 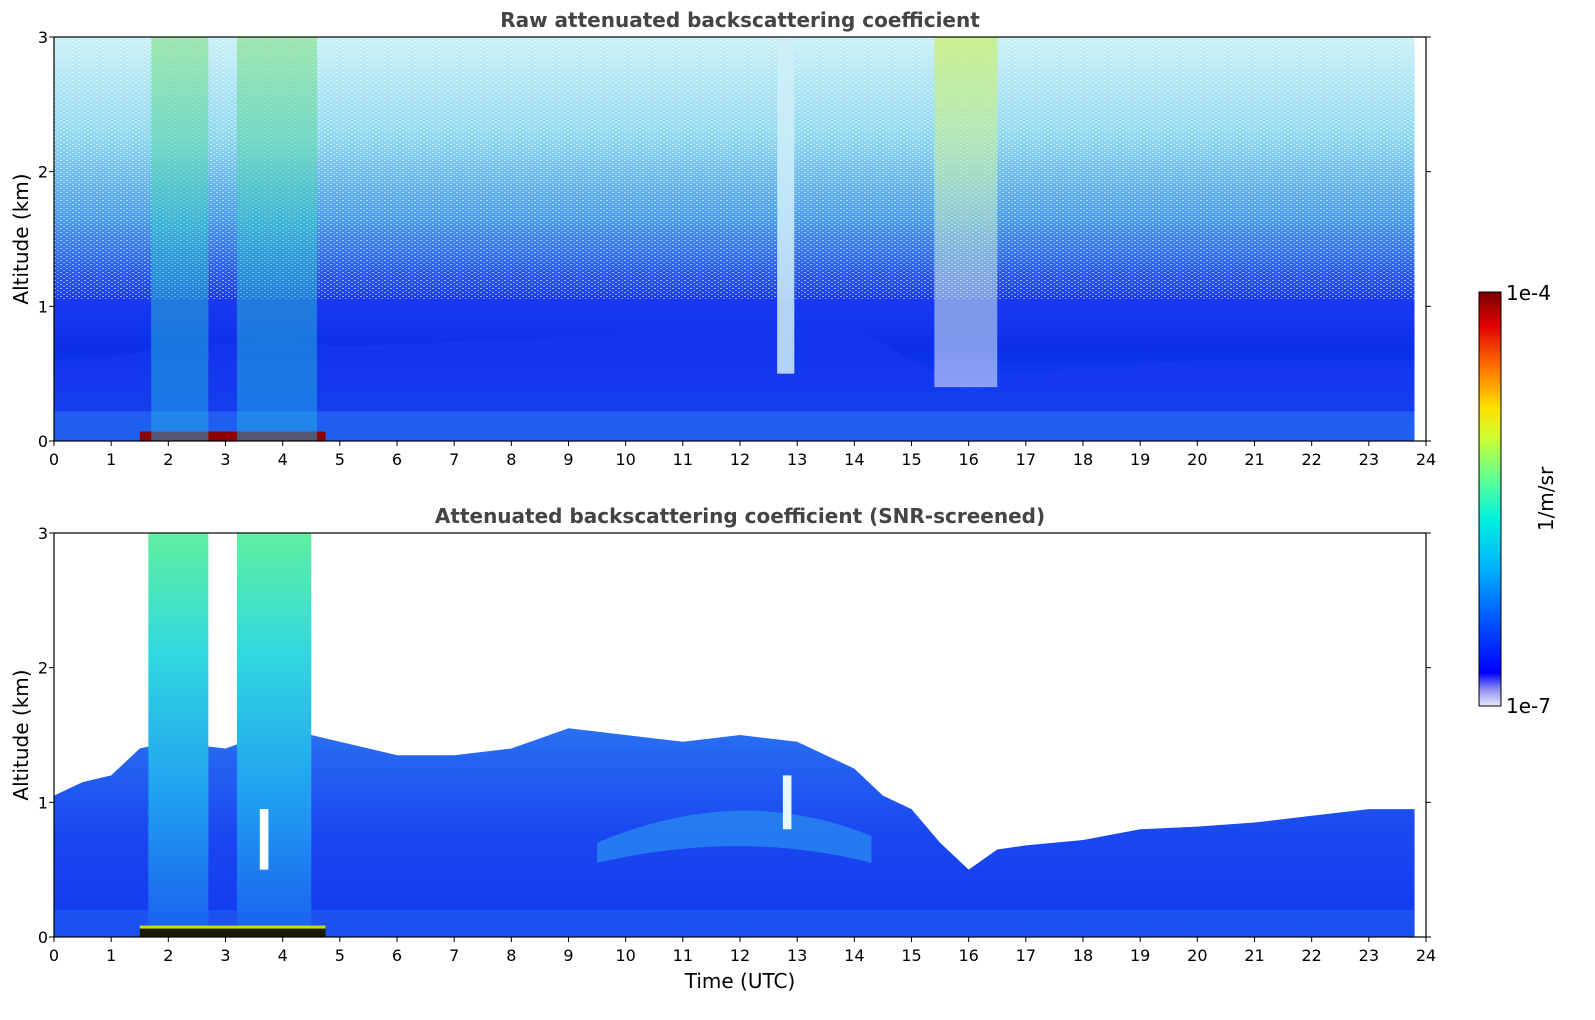 What do you see at coordinates (966, 212) in the screenshot?
I see `raw-plume-C` at bounding box center [966, 212].